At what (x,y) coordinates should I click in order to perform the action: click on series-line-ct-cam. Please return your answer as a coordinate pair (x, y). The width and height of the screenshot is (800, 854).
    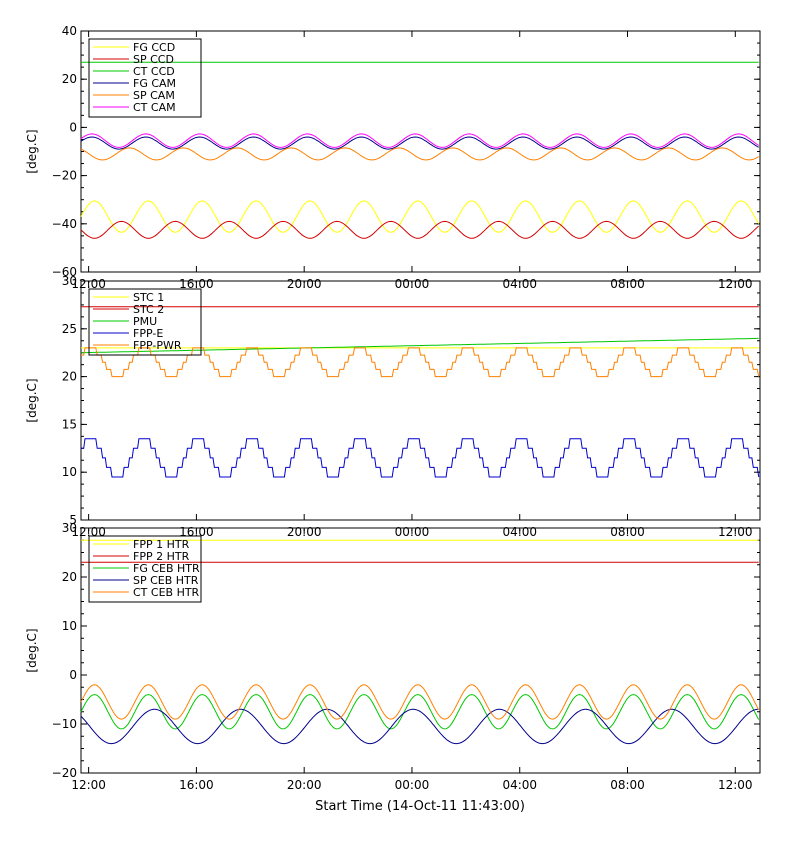
    Looking at the image, I should click on (419, 140).